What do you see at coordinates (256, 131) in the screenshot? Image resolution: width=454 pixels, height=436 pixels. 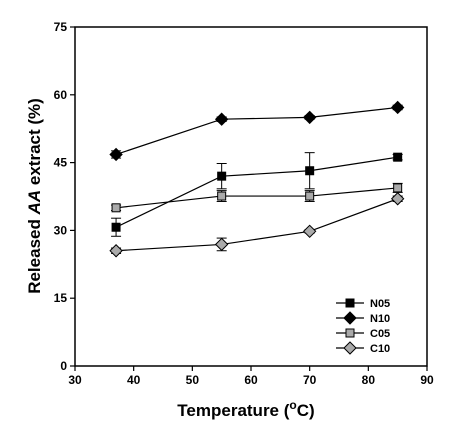 I see `series-line-n10` at bounding box center [256, 131].